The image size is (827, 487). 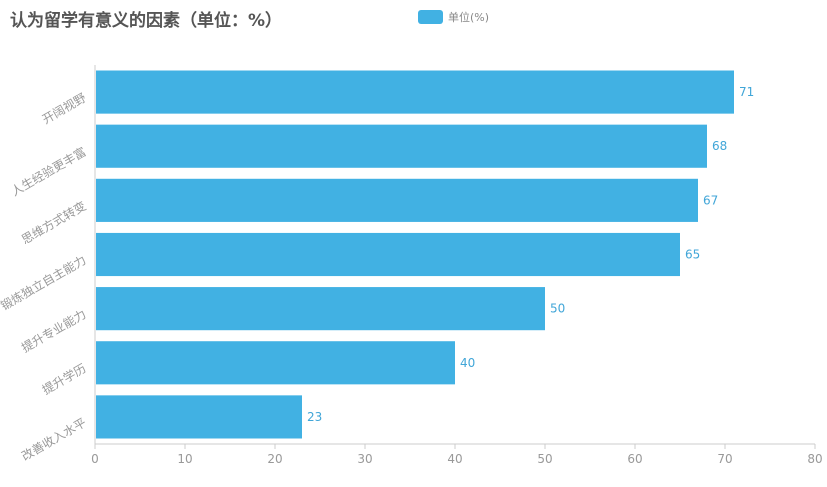 What do you see at coordinates (746, 92) in the screenshot?
I see `bar-value-label: 71` at bounding box center [746, 92].